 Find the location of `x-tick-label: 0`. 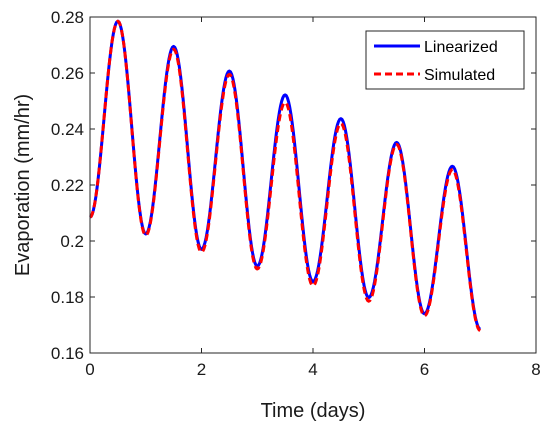

x-tick-label: 0 is located at coordinates (89, 369).